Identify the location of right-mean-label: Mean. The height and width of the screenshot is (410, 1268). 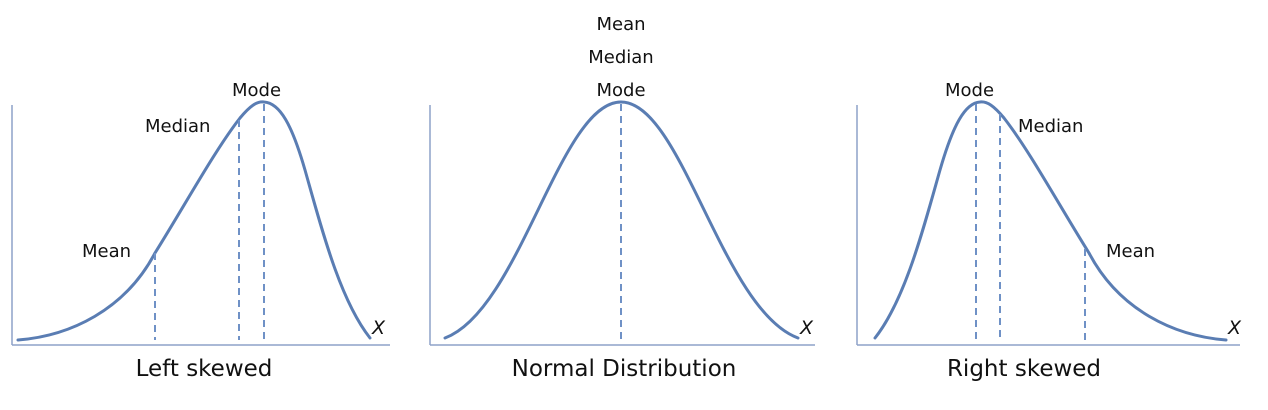
(1130, 251).